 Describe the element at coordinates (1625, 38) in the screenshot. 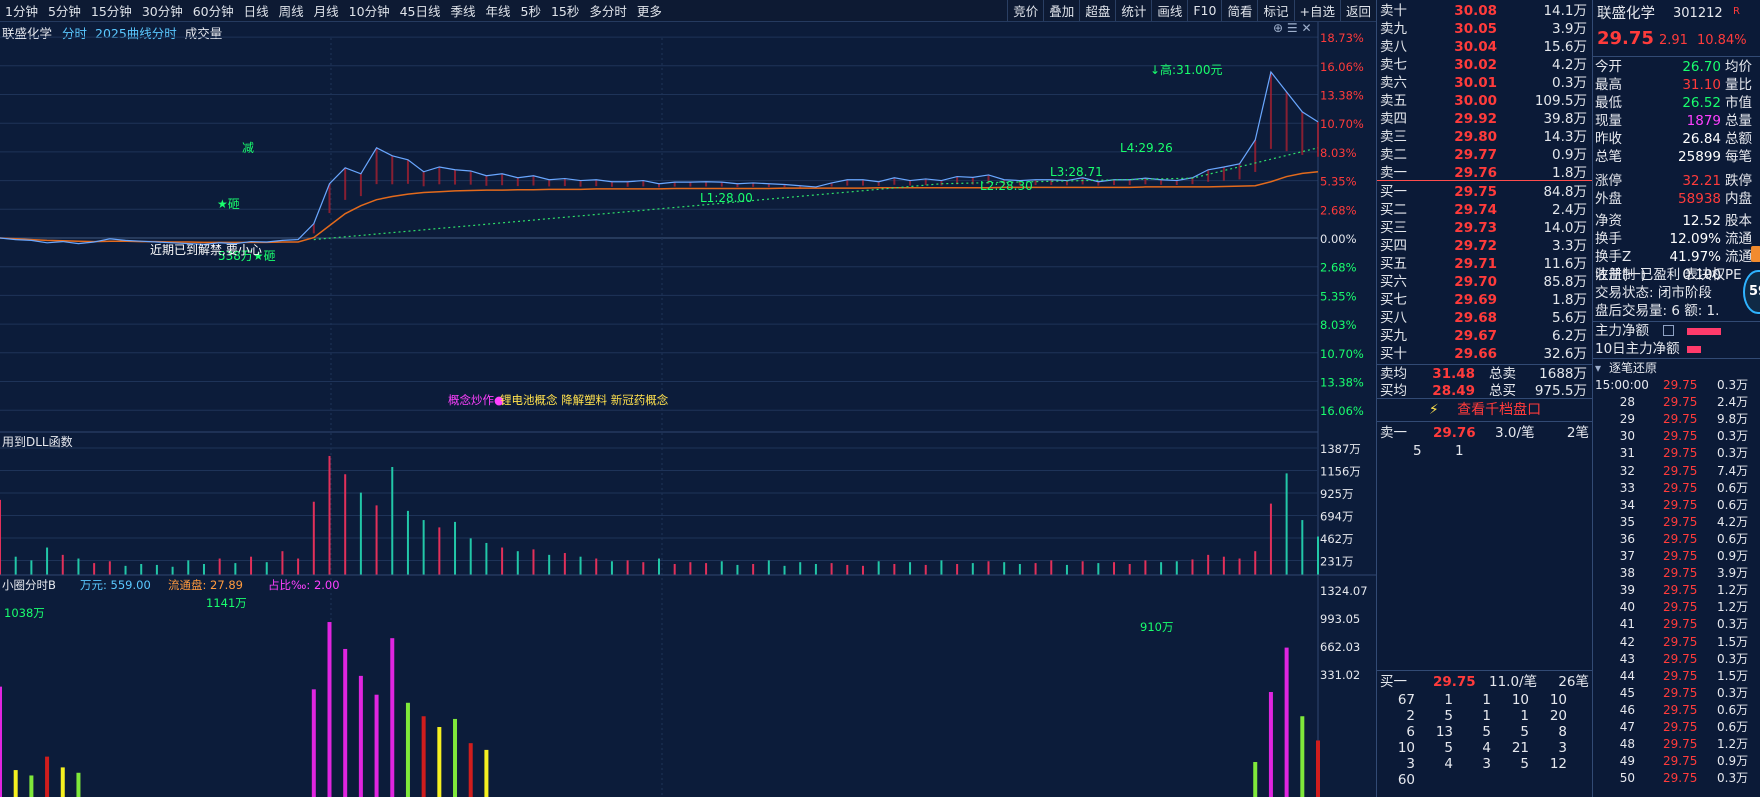

I see `current-price: 29.75` at that location.